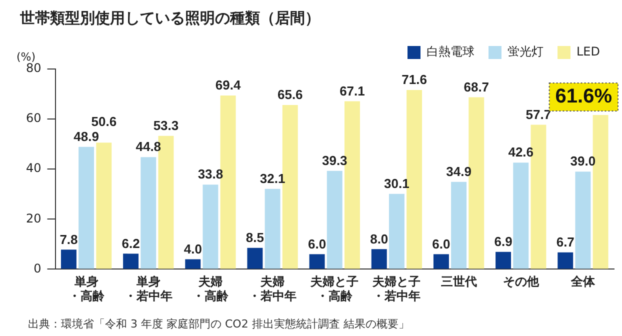  Describe the element at coordinates (458, 281) in the screenshot. I see `x-tick-label: 三世代` at that location.